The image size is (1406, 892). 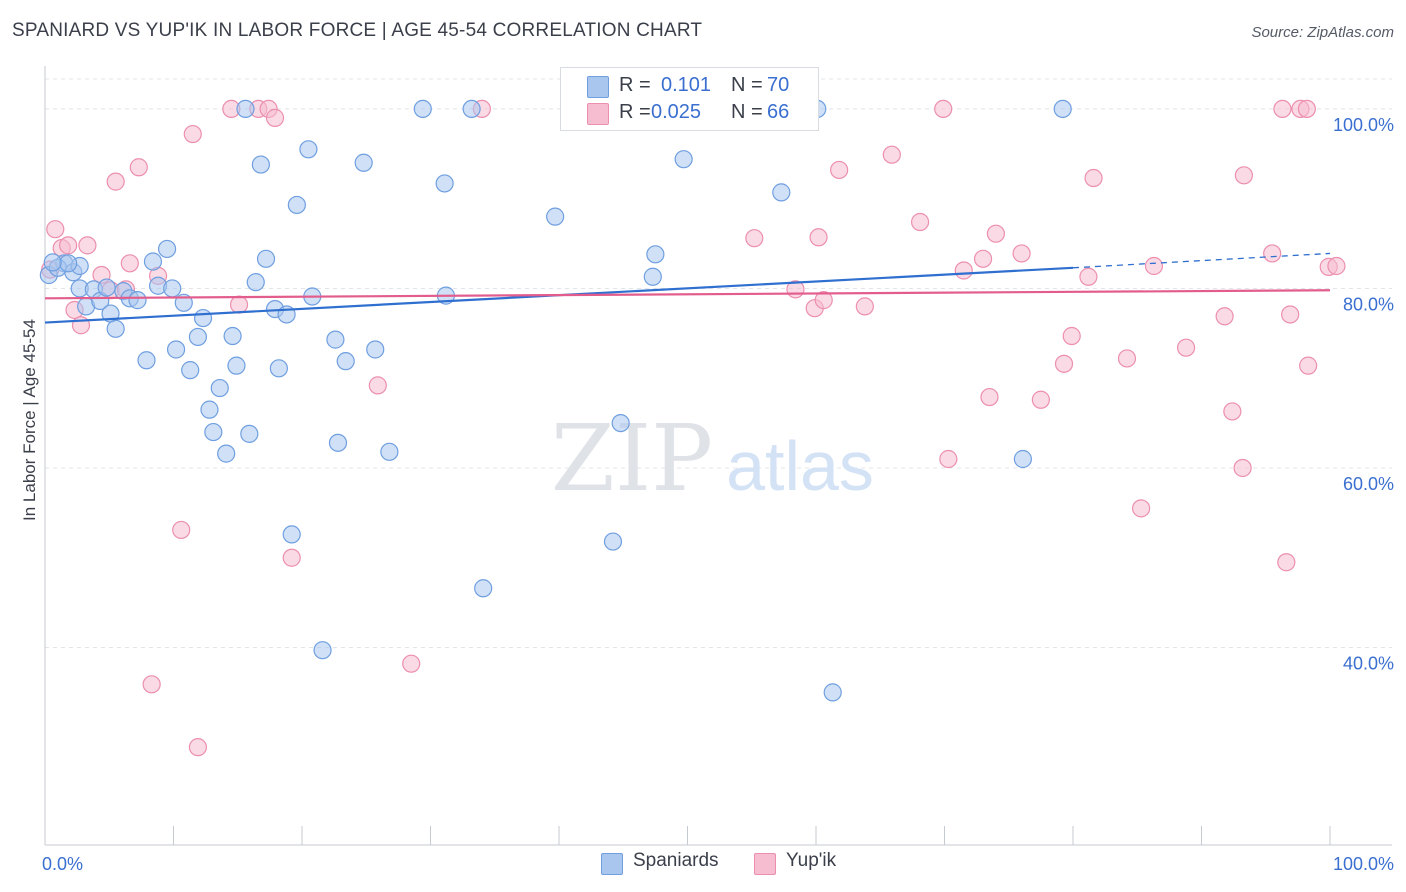 What do you see at coordinates (598, 87) in the screenshot?
I see `spaniards-swatch` at bounding box center [598, 87].